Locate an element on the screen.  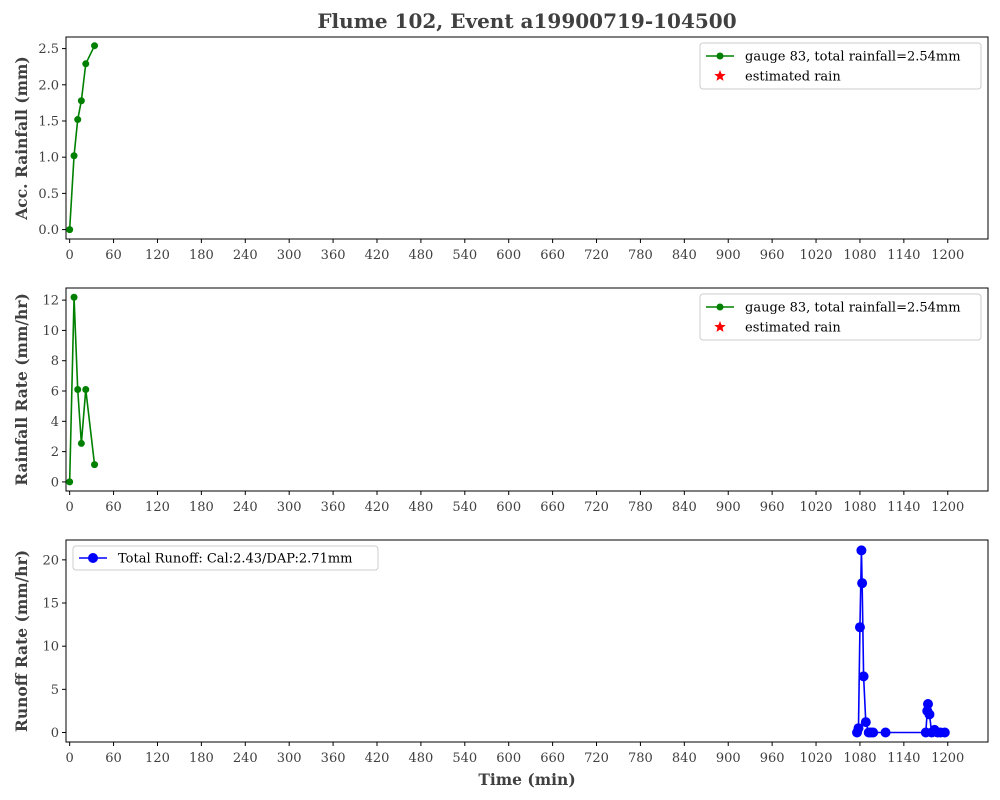
y-tick-label: 2.0 is located at coordinates (48, 85).